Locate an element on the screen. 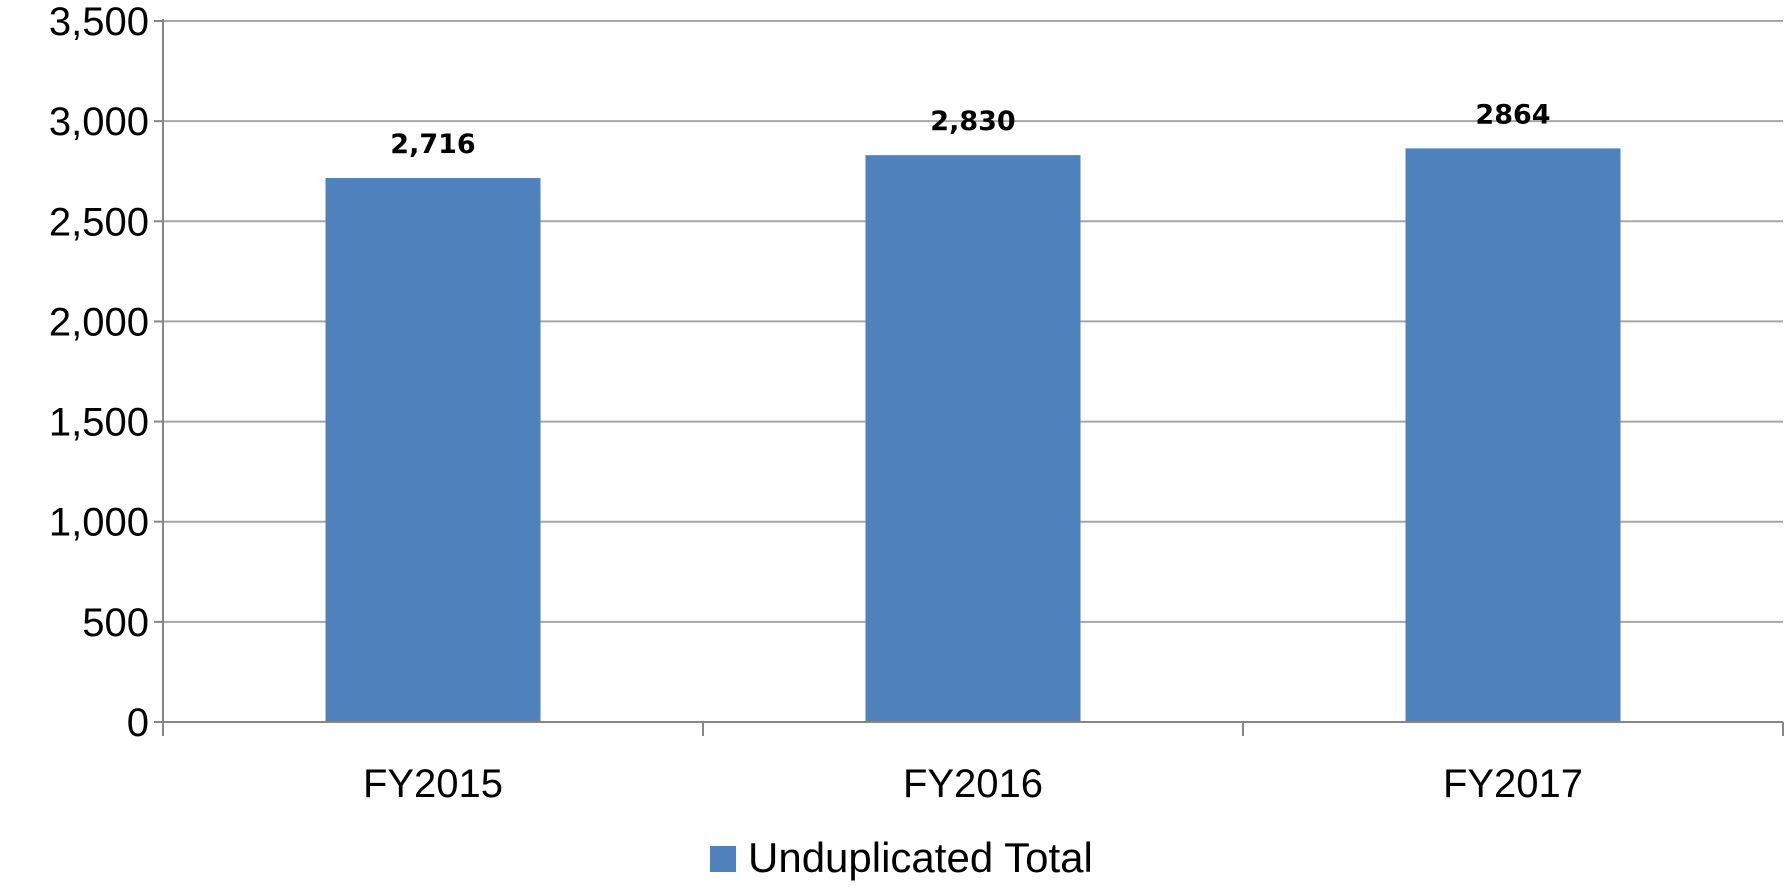  y-axis-tick-labels: 0 500 1,000 1,500 2,000 2,500 3,000 3,500 is located at coordinates (99, 372).